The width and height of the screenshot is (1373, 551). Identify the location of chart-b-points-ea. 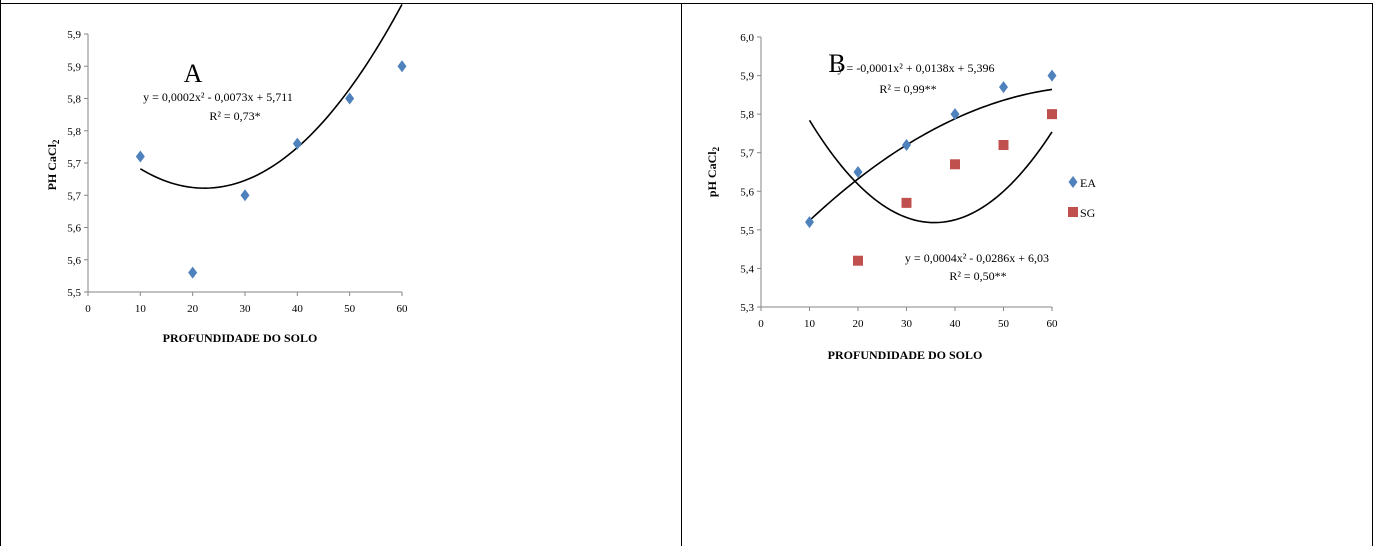
(931, 149).